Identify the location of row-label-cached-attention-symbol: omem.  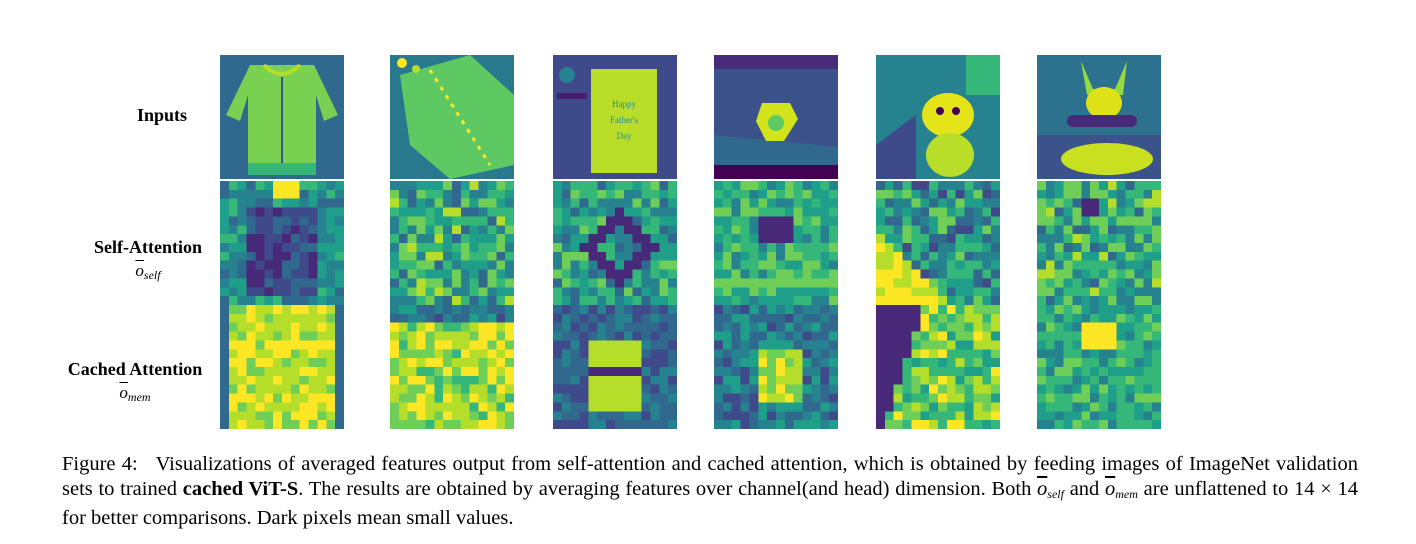
(135, 393).